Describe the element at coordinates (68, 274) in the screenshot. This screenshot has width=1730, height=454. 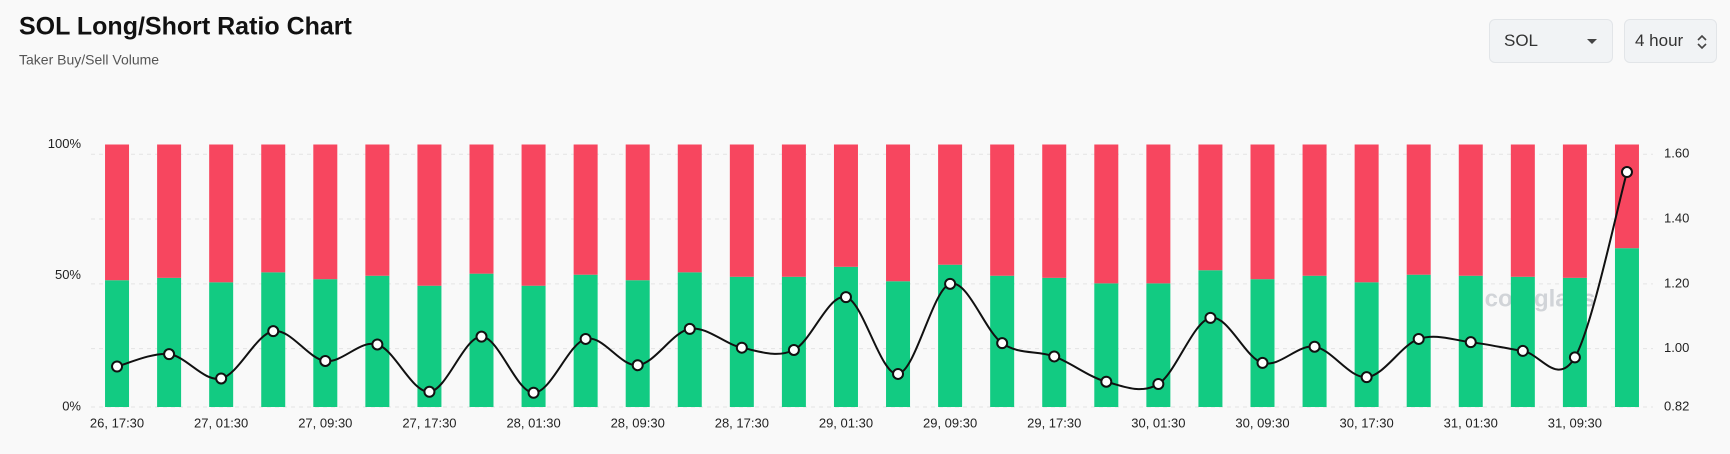
I see `y-tick-label: 50%` at that location.